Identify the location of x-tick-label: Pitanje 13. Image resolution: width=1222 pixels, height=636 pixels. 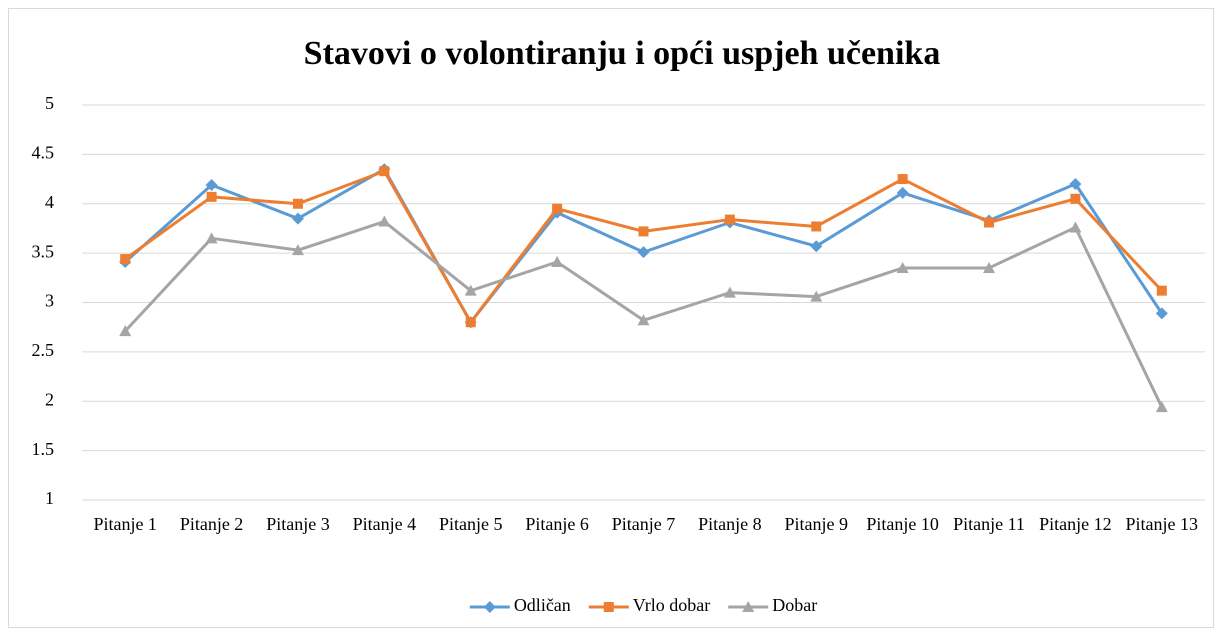
(1162, 524).